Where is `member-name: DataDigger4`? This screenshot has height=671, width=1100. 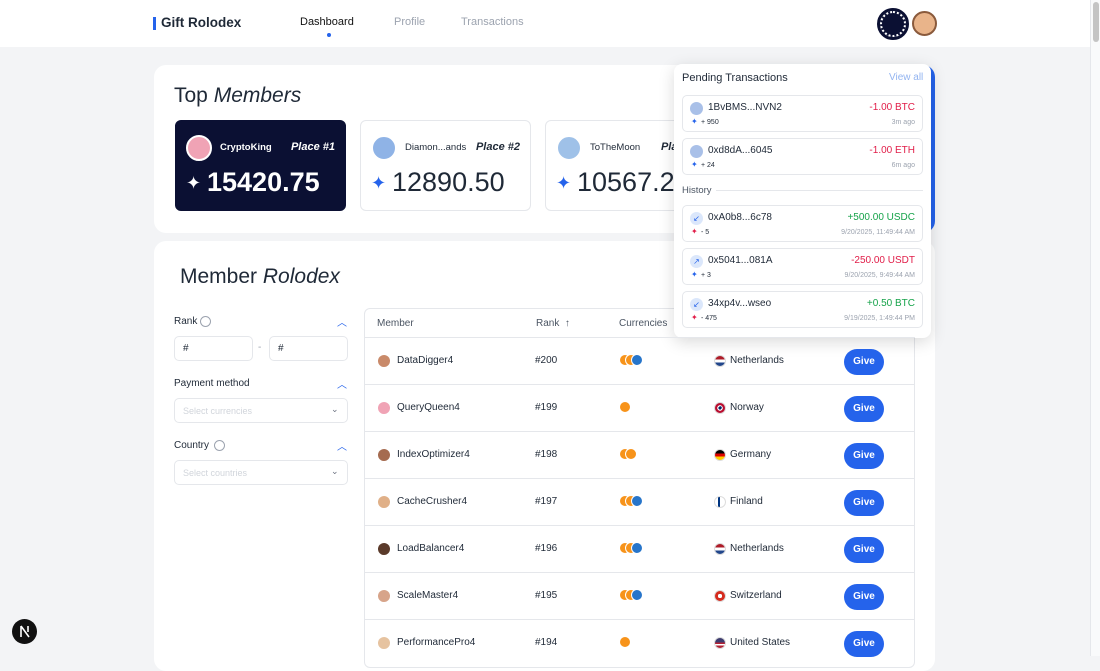 member-name: DataDigger4 is located at coordinates (425, 360).